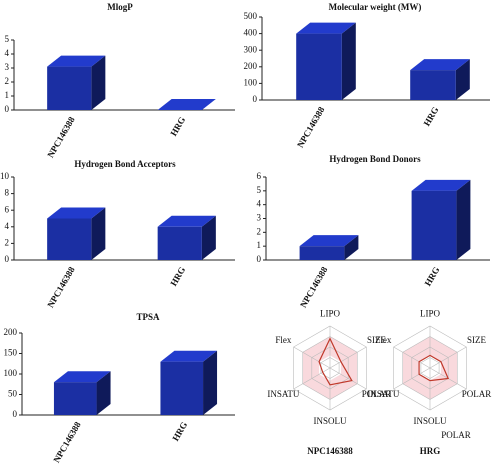  I want to click on y-tick-label: 300, so click(251, 49).